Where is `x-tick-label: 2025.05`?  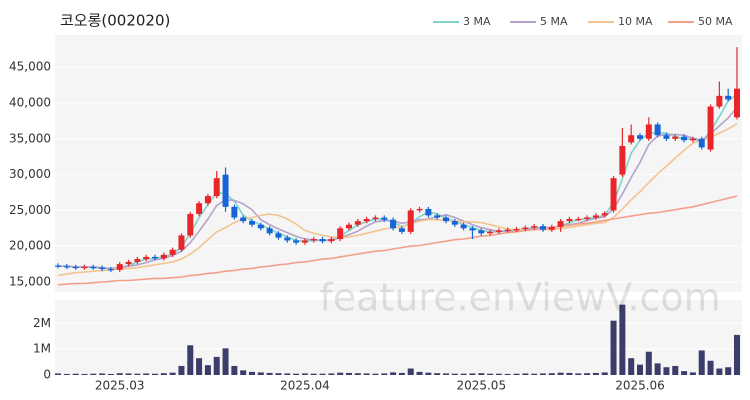
x-tick-label: 2025.05 is located at coordinates (481, 386).